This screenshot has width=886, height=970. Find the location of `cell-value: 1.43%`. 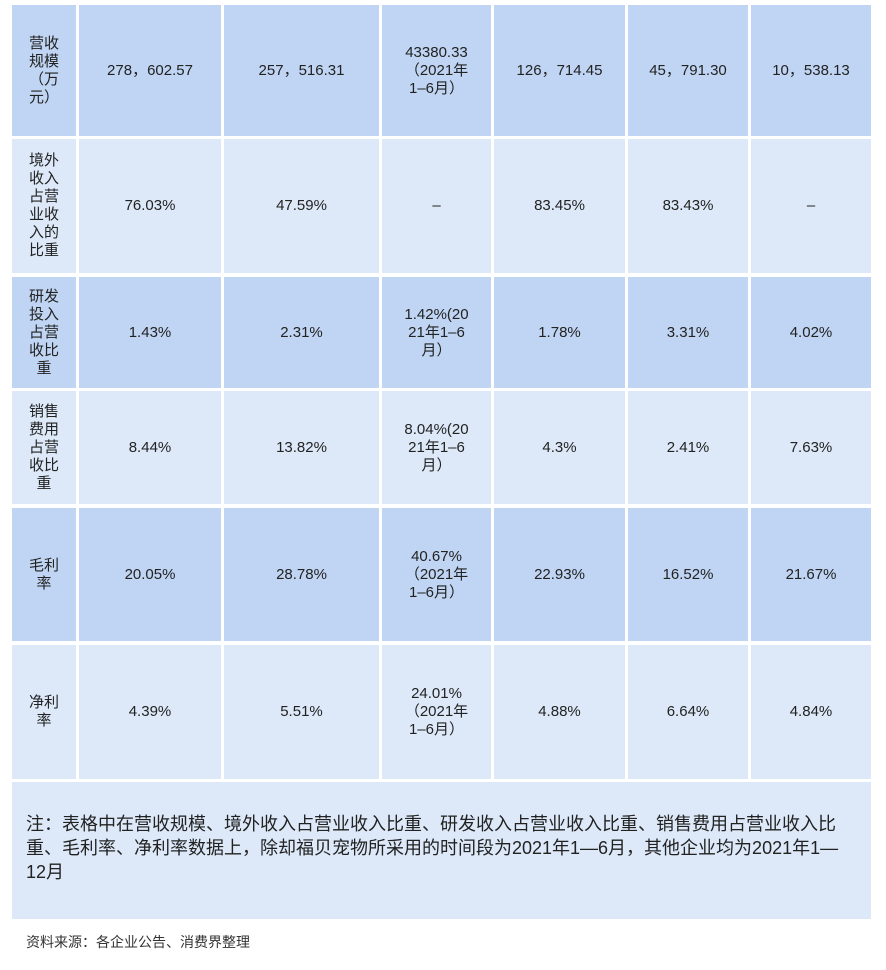

cell-value: 1.43% is located at coordinates (150, 332).